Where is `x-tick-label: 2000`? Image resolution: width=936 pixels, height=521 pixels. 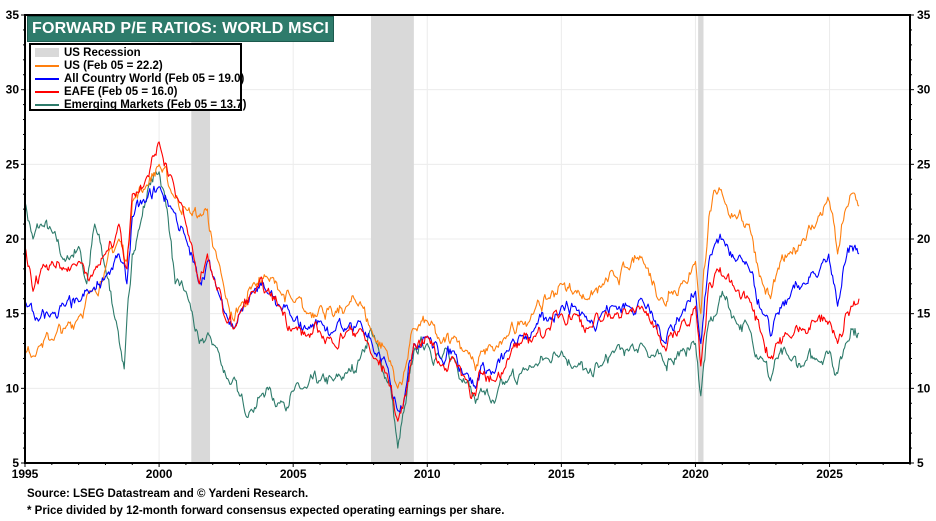 x-tick-label: 2000 is located at coordinates (159, 474).